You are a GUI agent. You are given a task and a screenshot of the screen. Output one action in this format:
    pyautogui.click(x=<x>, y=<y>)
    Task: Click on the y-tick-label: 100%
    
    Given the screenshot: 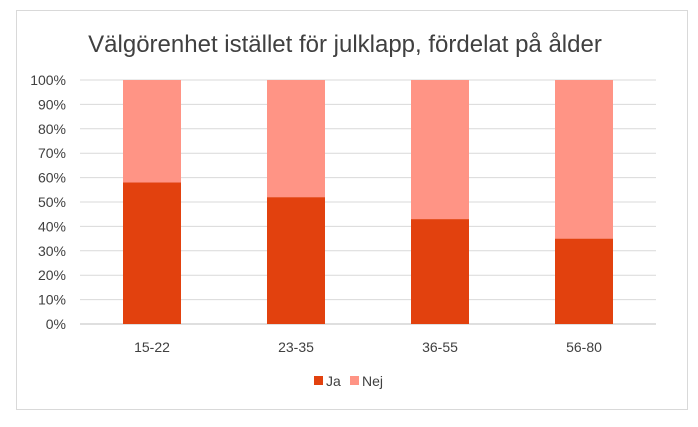 What is the action you would take?
    pyautogui.click(x=48, y=80)
    